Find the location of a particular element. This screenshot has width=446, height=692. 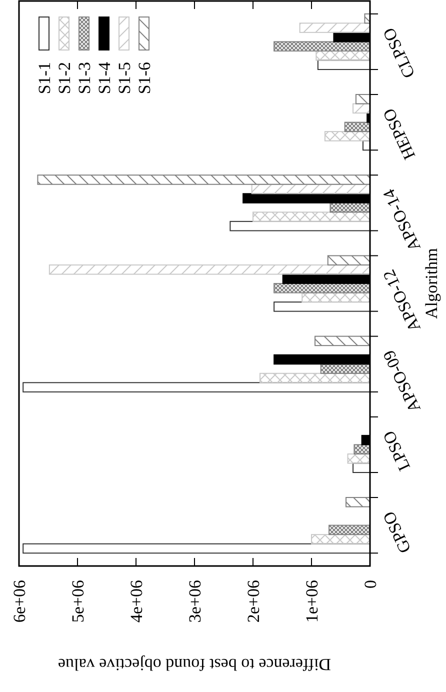

x-tick-label: 0 is located at coordinates (370, 584).